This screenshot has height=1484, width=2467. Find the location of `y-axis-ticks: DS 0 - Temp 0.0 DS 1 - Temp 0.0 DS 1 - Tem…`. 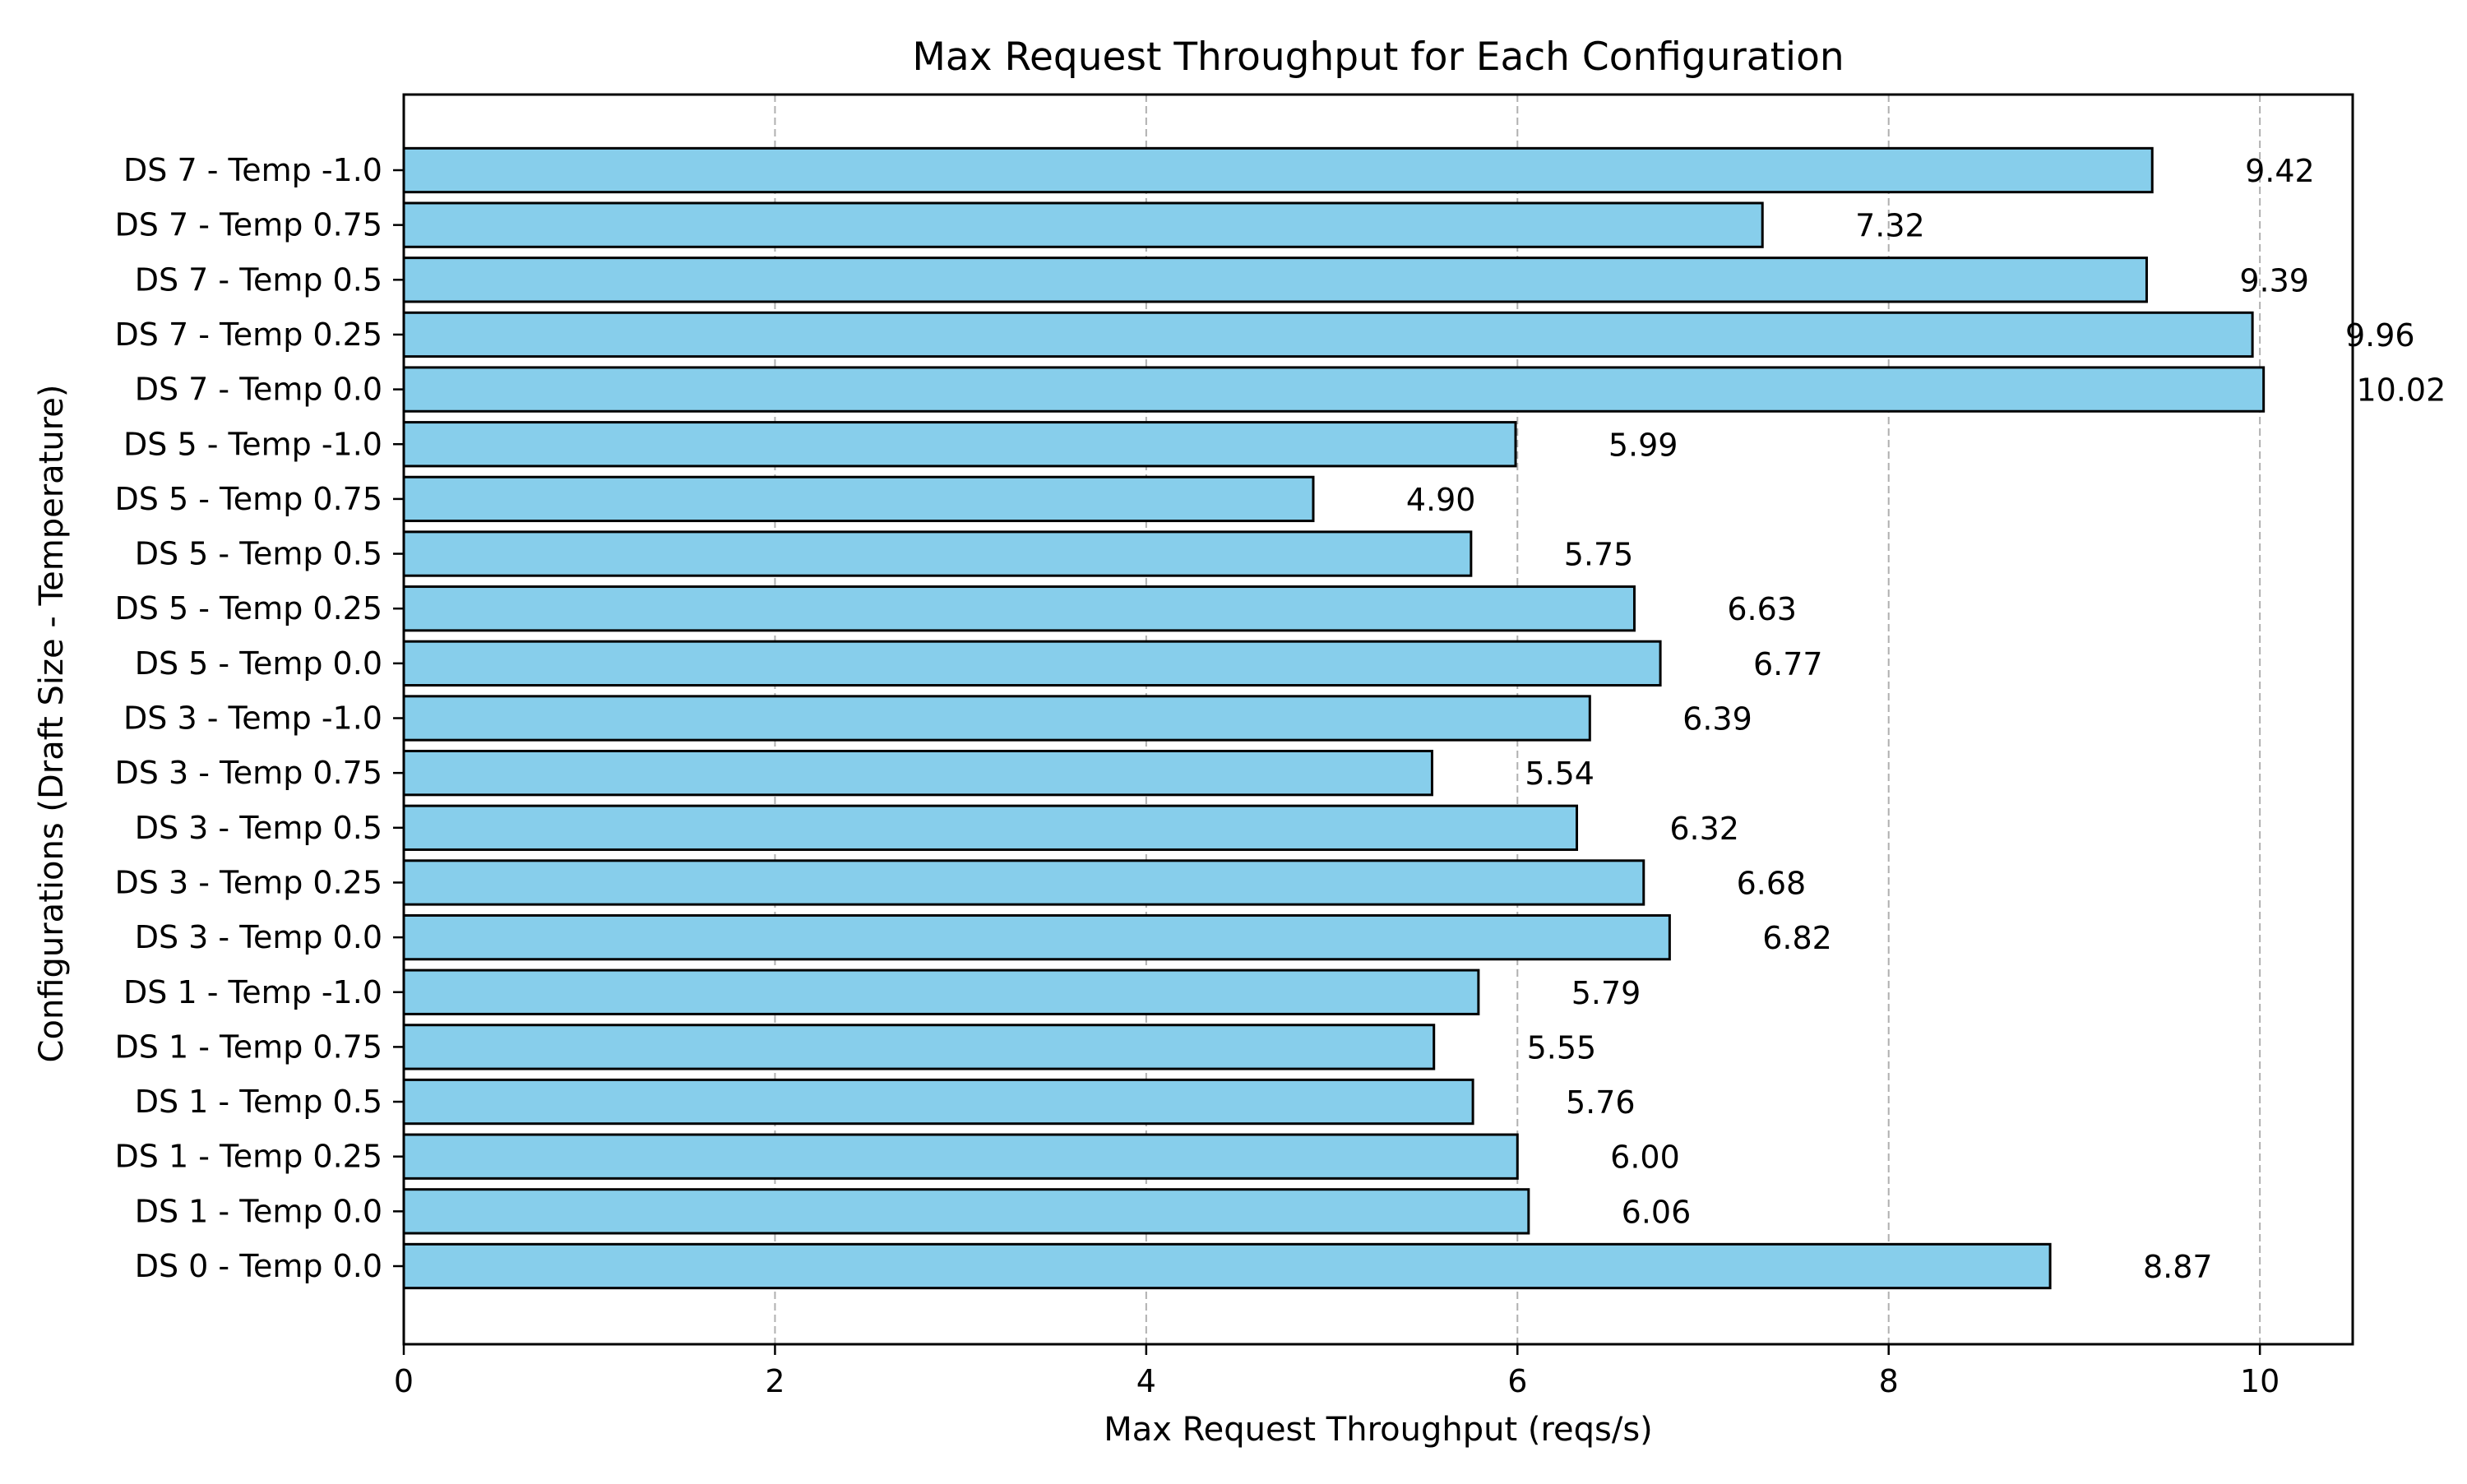

y-axis-ticks: DS 0 - Temp 0.0 DS 1 - Temp 0.0 DS 1 - Tem… is located at coordinates (259, 718).